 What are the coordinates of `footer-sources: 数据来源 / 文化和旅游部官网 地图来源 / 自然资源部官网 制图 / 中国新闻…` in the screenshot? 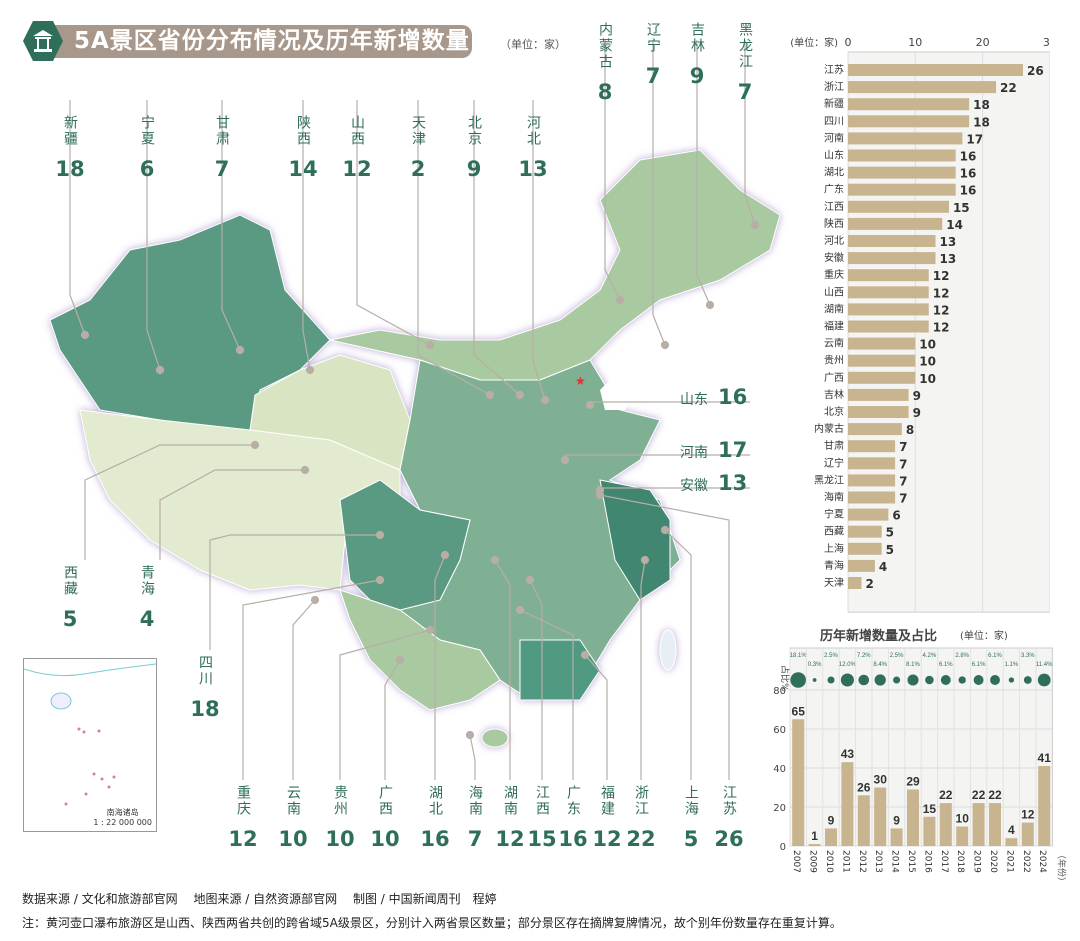 It's located at (259, 899).